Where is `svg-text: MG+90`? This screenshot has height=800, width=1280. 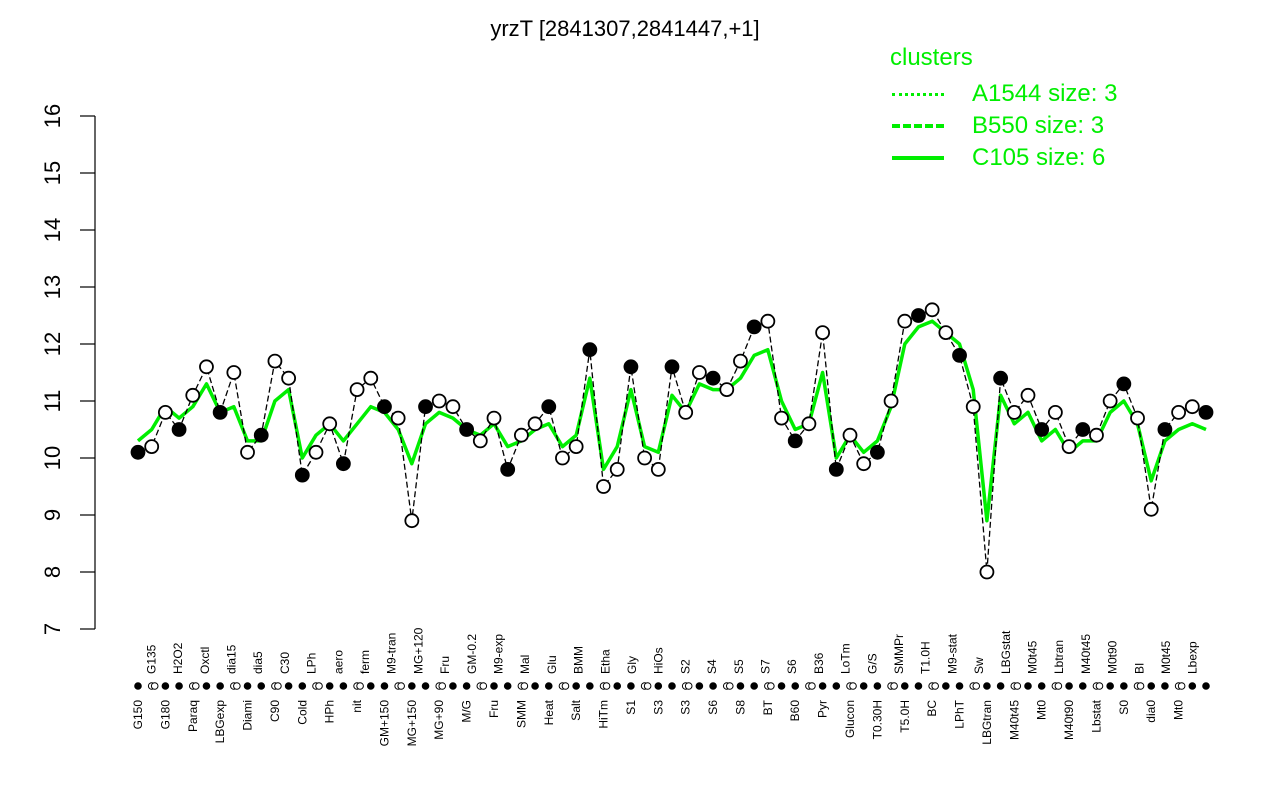
svg-text: MG+90 is located at coordinates (439, 720).